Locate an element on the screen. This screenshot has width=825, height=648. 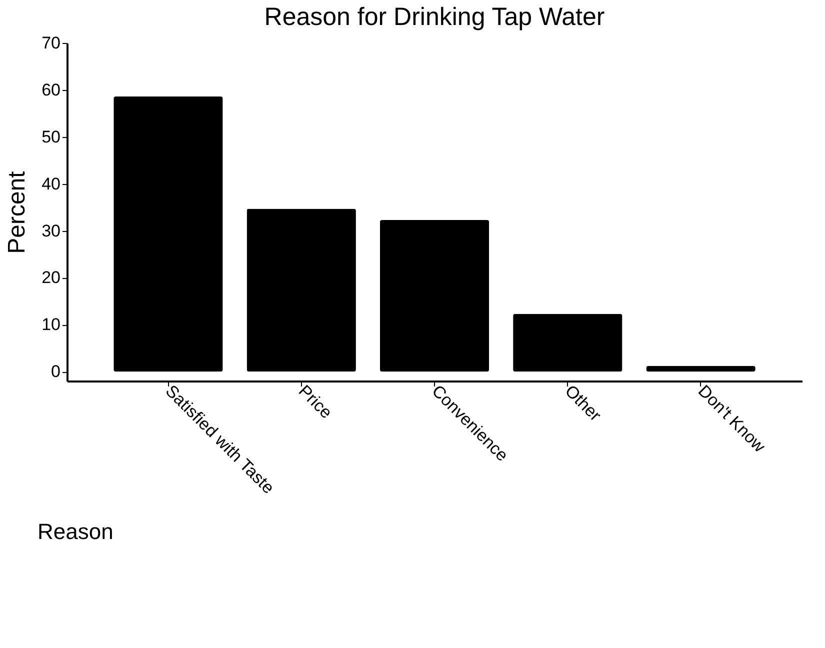
y-tick-label: 70 is located at coordinates (51, 43).